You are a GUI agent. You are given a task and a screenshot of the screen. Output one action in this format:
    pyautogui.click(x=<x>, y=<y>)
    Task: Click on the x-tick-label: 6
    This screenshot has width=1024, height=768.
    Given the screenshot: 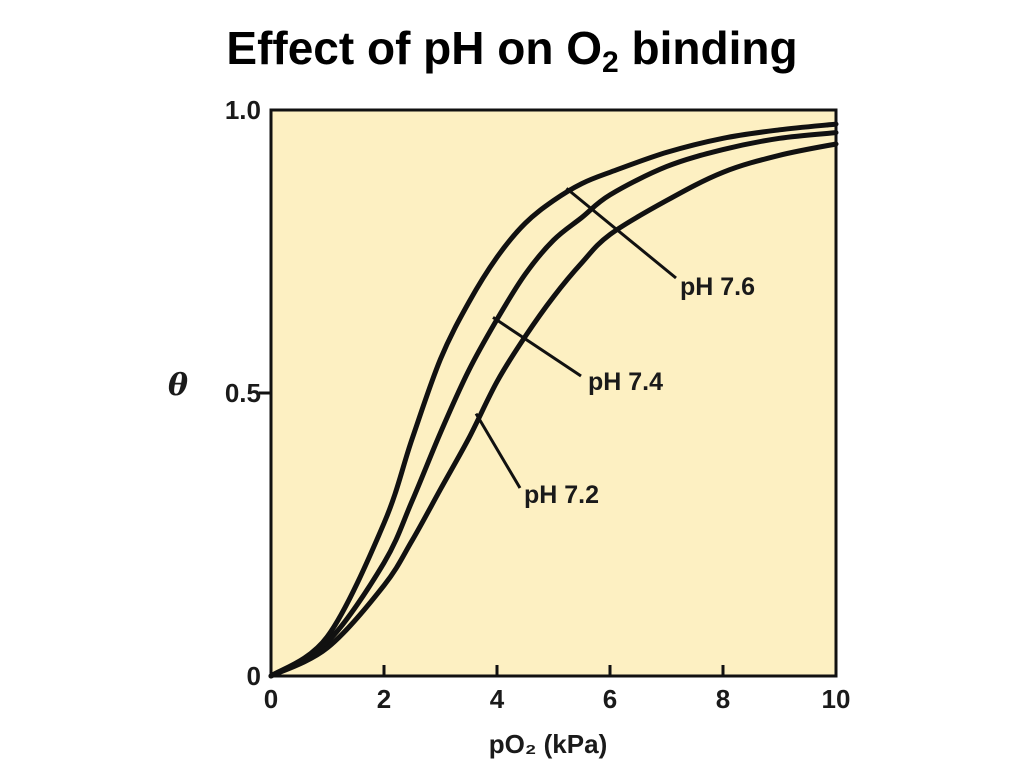 What is the action you would take?
    pyautogui.click(x=610, y=699)
    